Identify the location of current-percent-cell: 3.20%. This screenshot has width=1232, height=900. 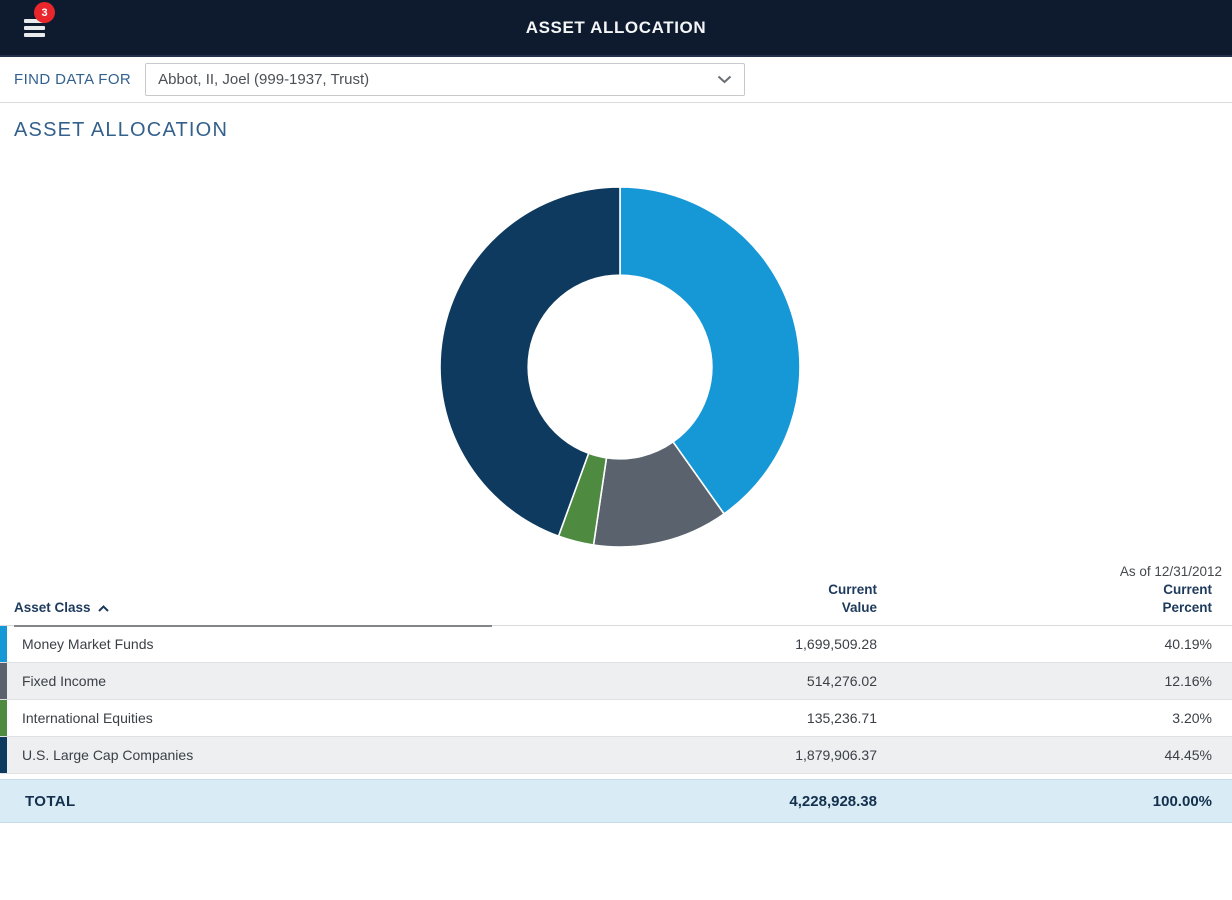
(1192, 718).